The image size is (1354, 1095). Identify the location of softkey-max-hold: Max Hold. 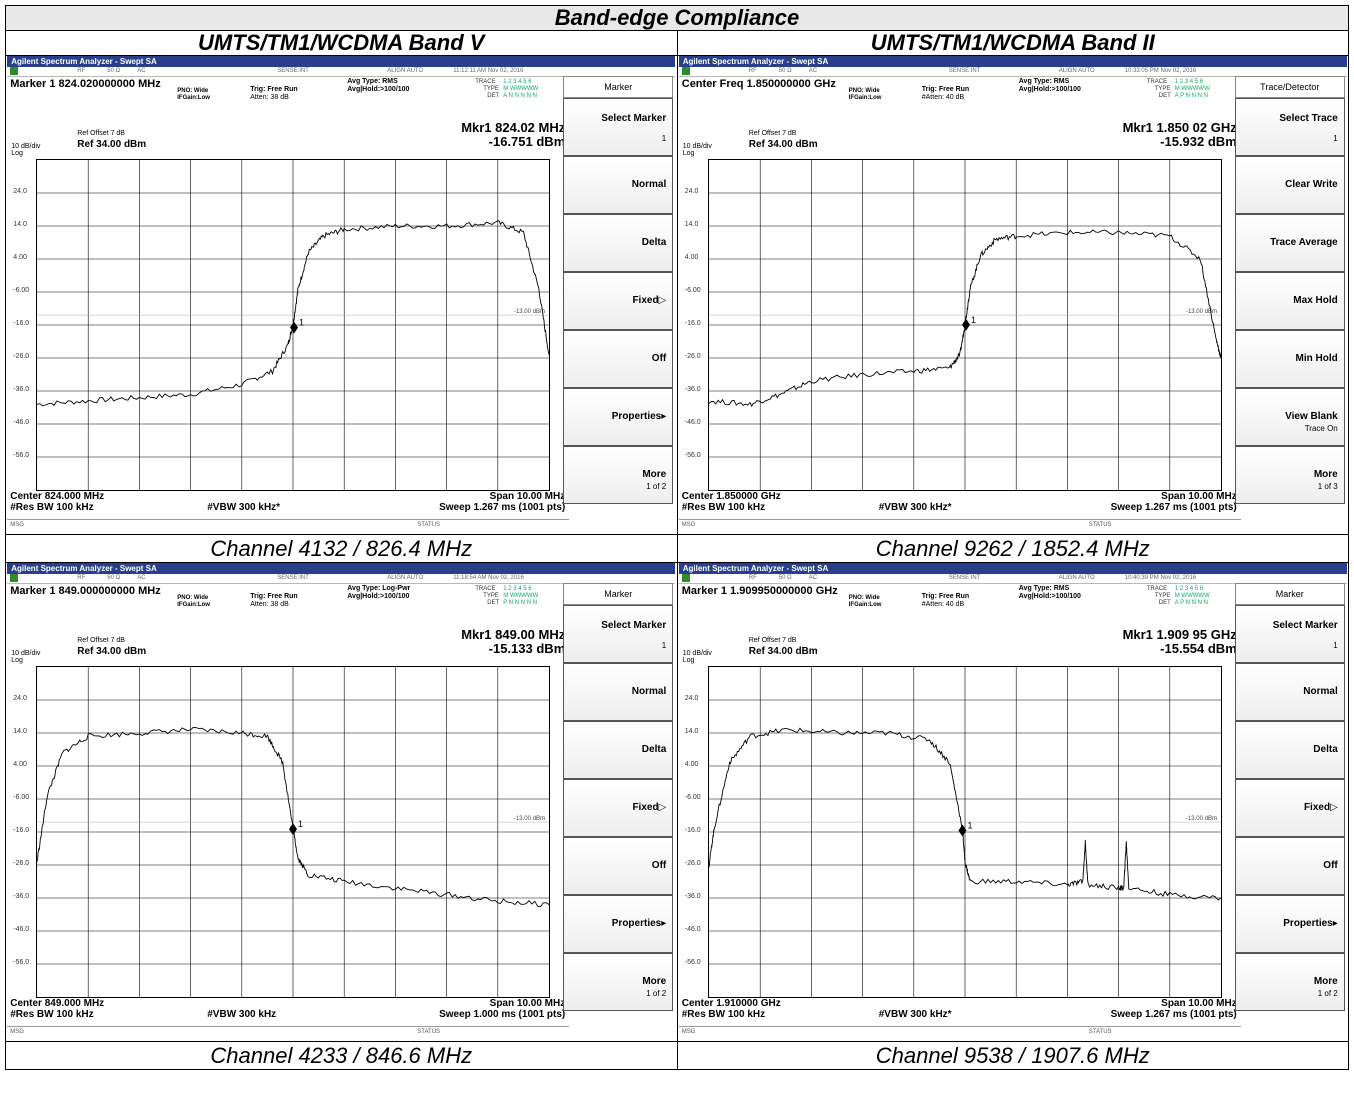
(1289, 301).